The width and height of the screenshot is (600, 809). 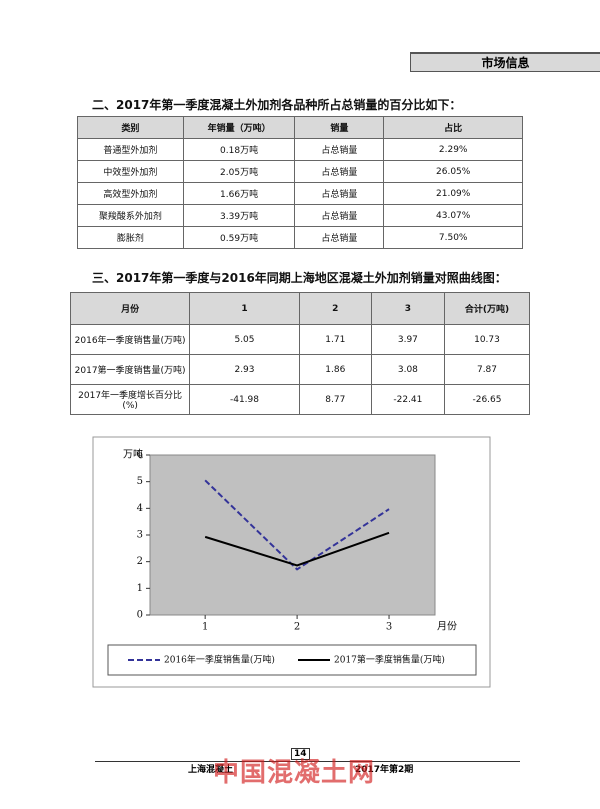 What do you see at coordinates (389, 627) in the screenshot?
I see `x-tick-label: 3` at bounding box center [389, 627].